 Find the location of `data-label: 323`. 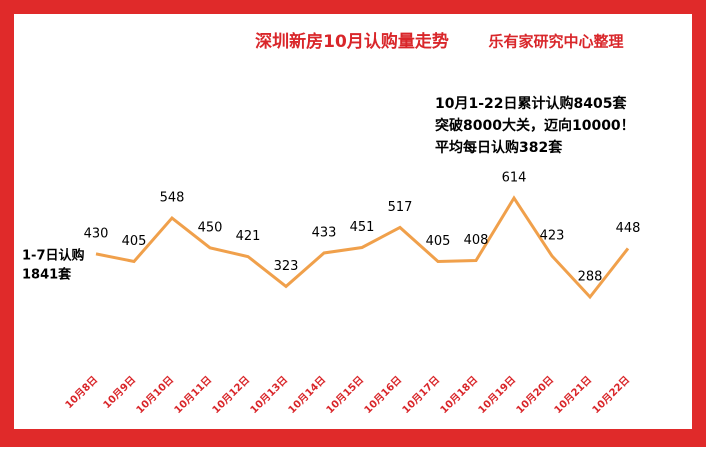

data-label: 323 is located at coordinates (286, 266).